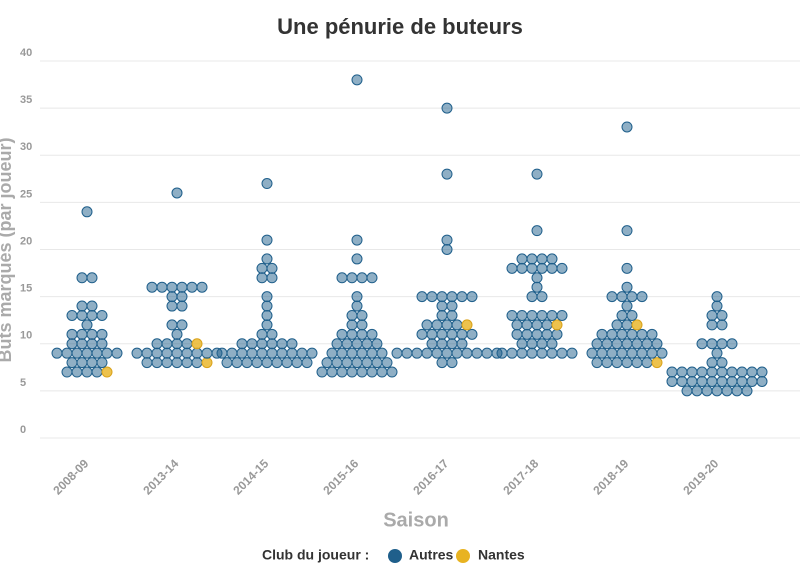  Describe the element at coordinates (23, 383) in the screenshot. I see `y-tick-label: 5` at that location.